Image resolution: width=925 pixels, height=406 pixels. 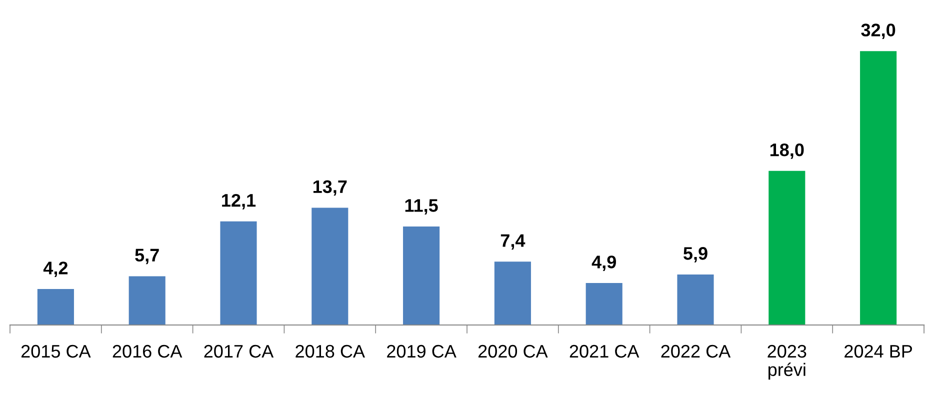 What do you see at coordinates (696, 254) in the screenshot?
I see `data-label: 5,9` at bounding box center [696, 254].